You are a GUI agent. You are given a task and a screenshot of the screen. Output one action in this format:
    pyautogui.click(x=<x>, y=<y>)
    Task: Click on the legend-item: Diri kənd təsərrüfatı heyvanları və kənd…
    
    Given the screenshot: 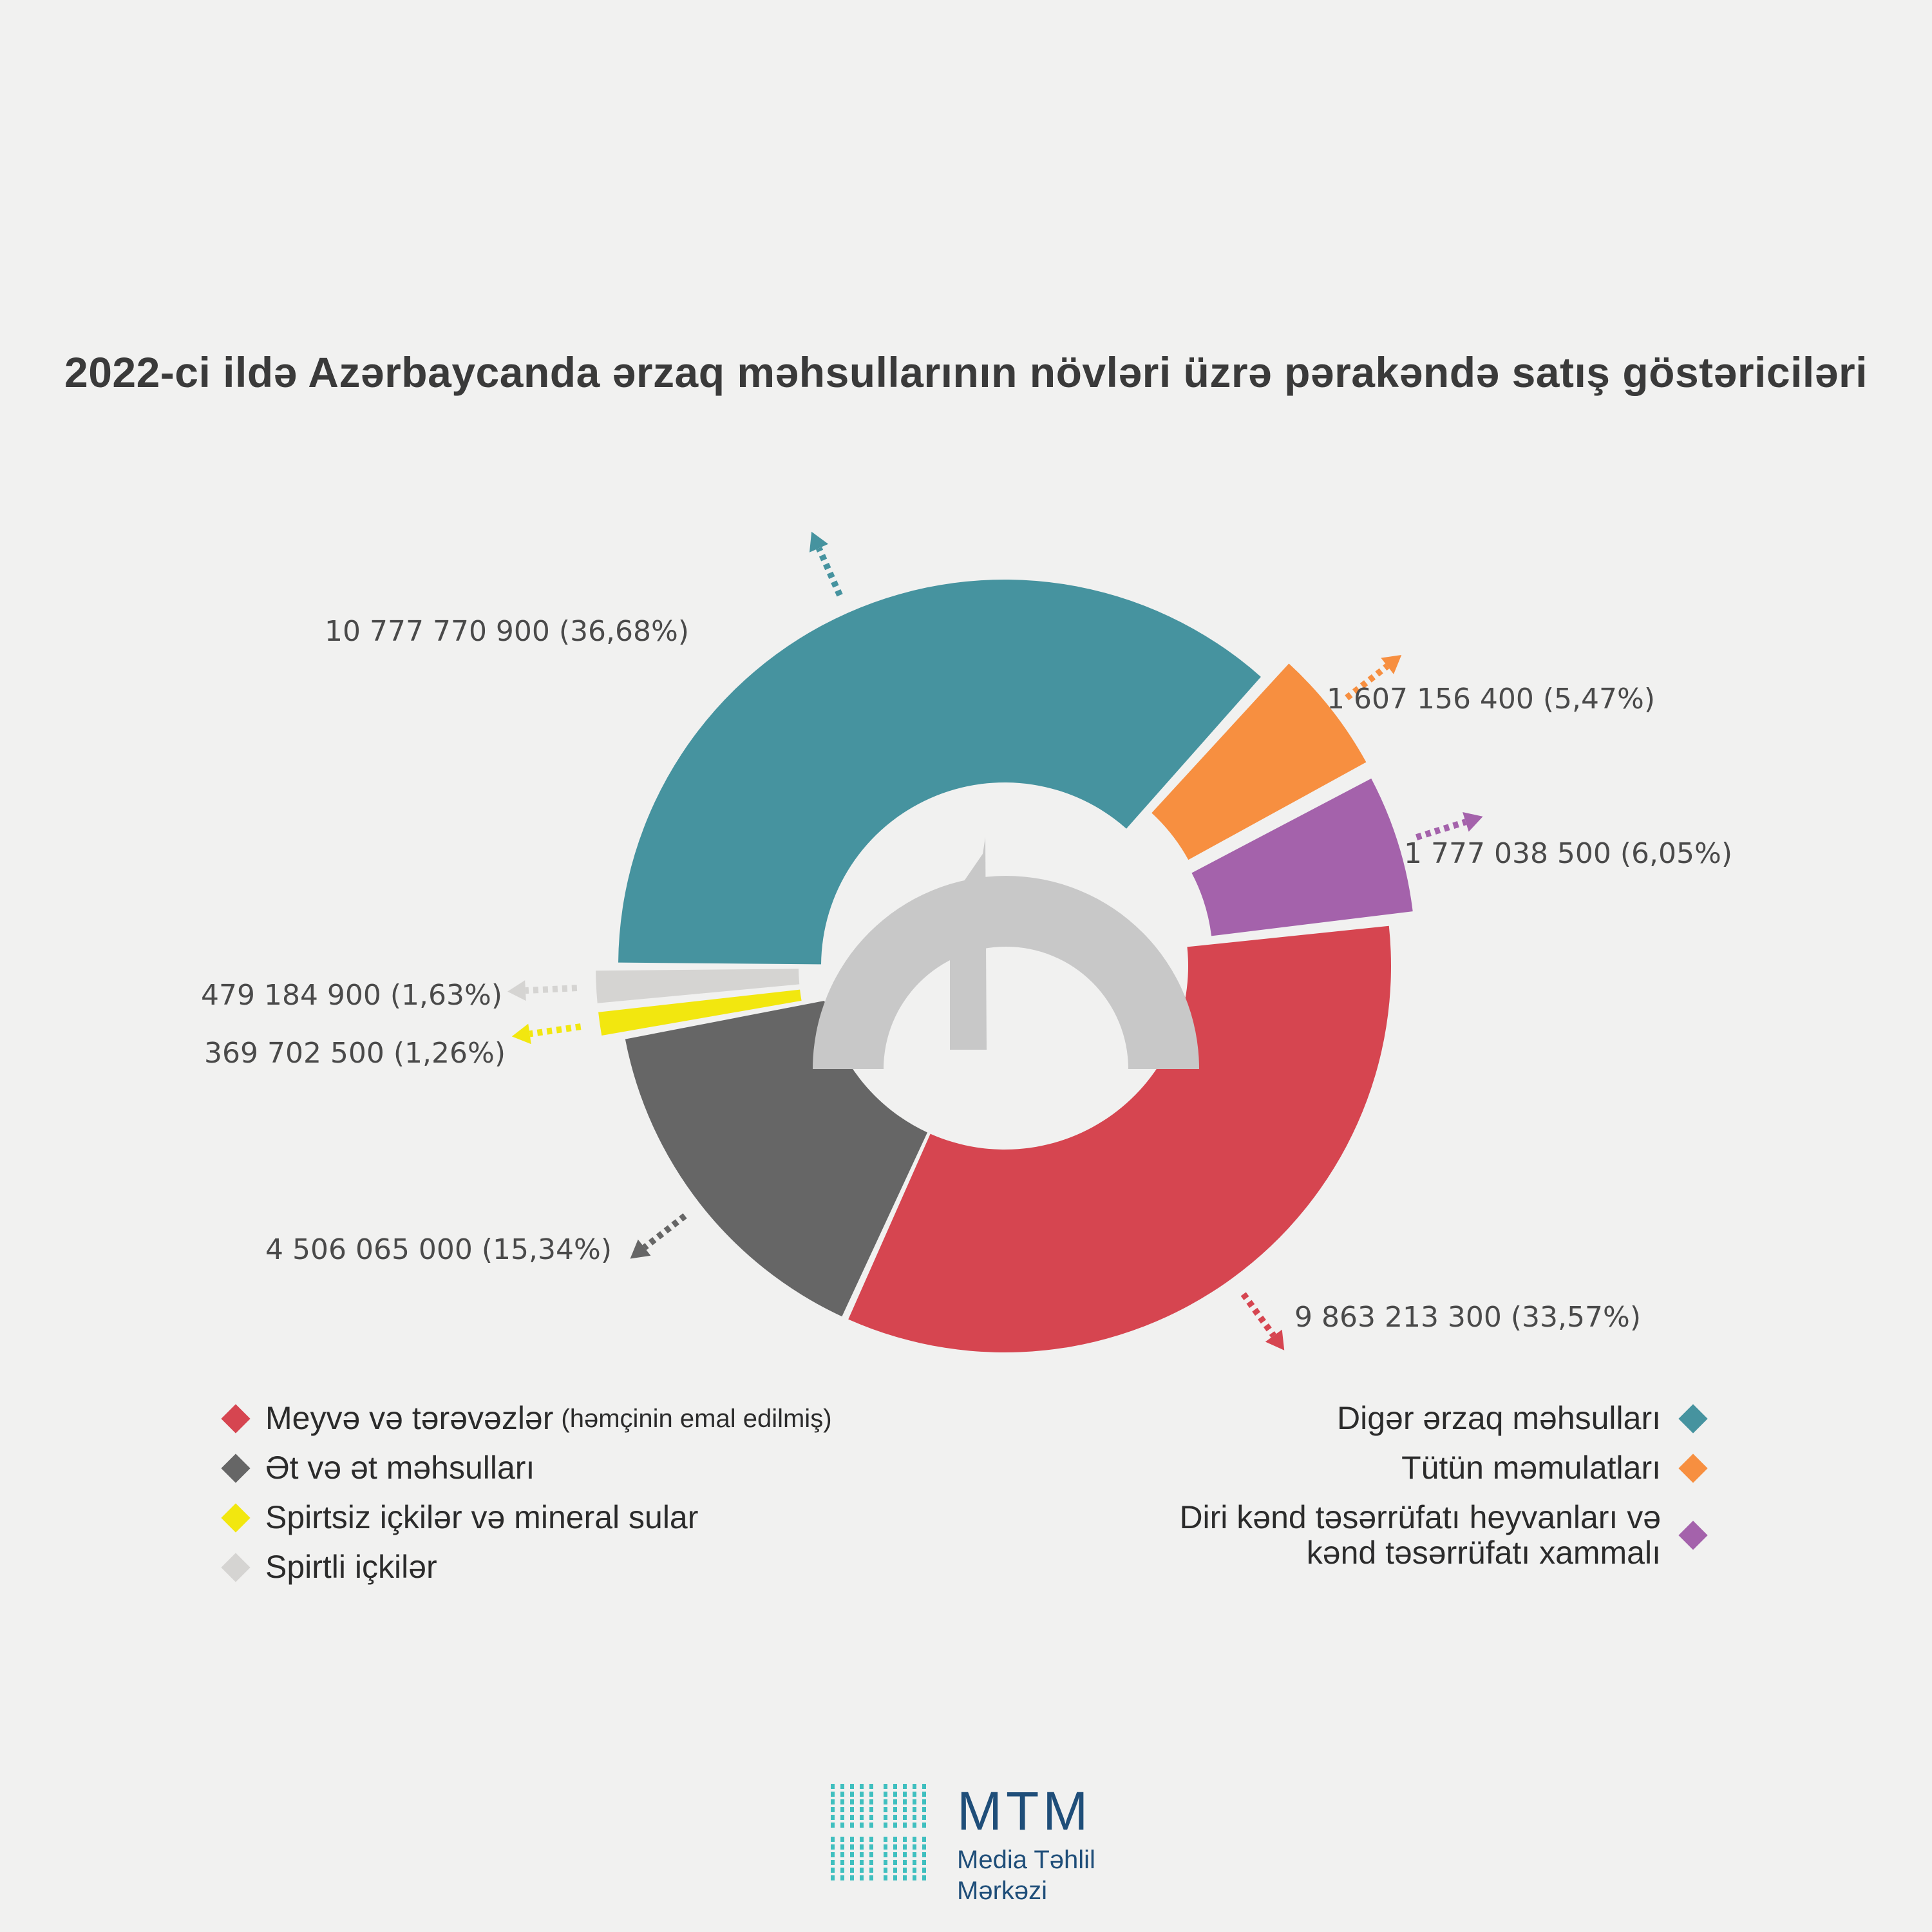 What is the action you would take?
    pyautogui.click(x=1444, y=1535)
    